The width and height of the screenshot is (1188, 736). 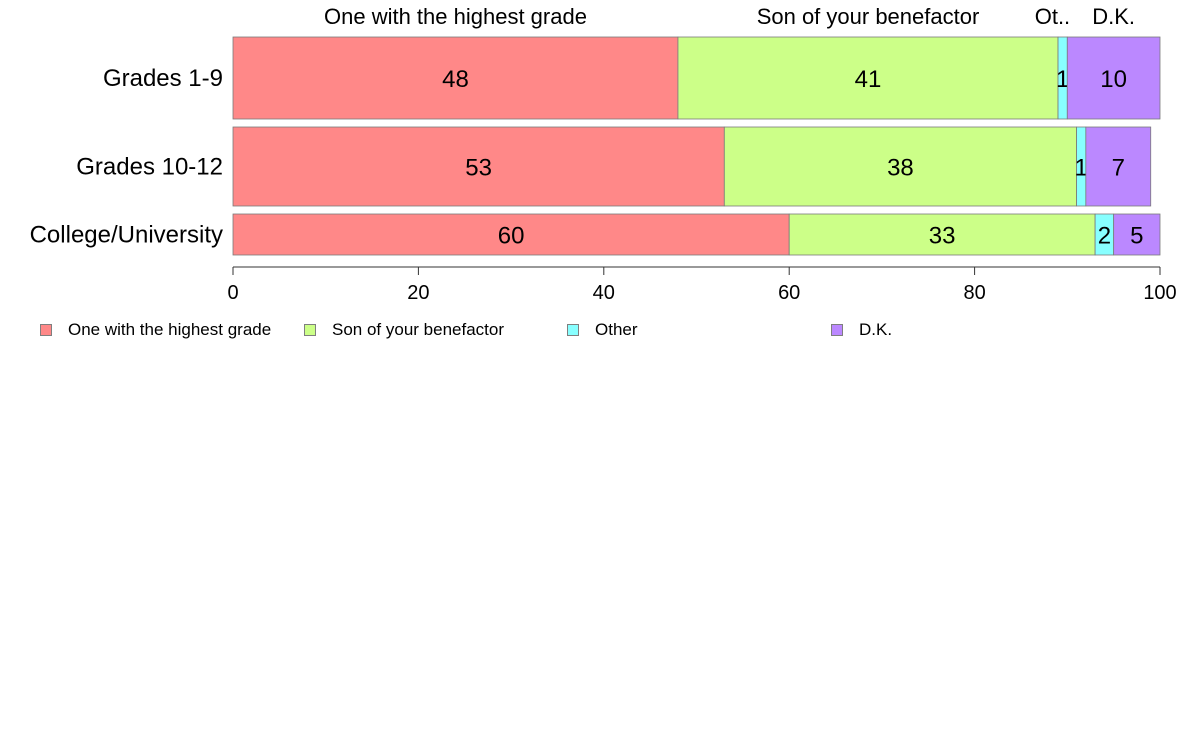 I want to click on x-tick-label: 20, so click(x=418, y=293).